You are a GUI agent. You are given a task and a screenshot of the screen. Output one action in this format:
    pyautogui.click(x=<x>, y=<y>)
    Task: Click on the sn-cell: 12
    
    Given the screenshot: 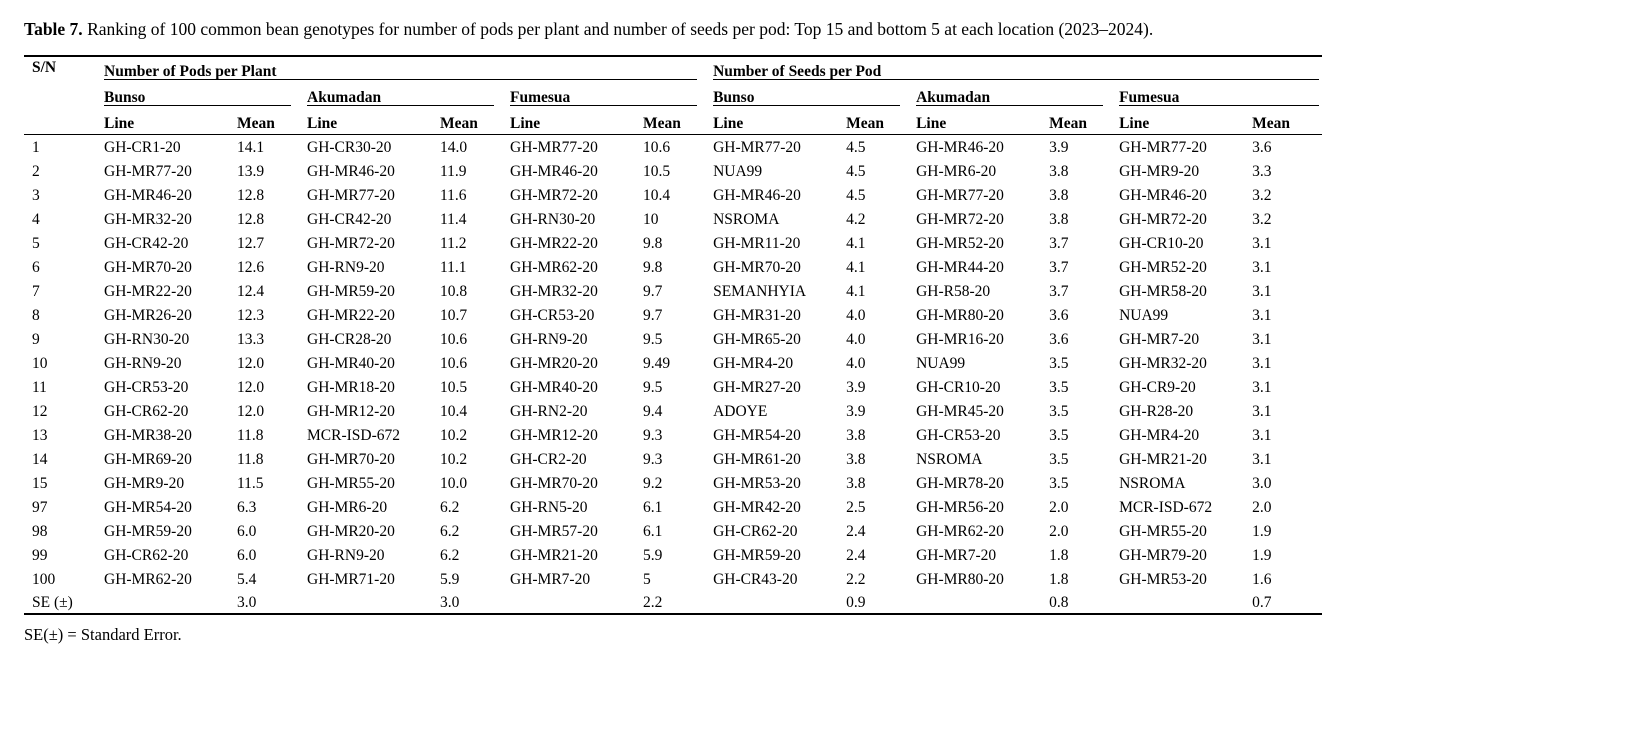 What is the action you would take?
    pyautogui.click(x=40, y=412)
    